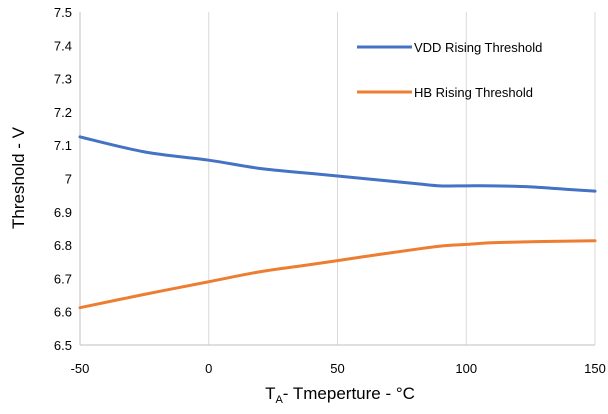 Image resolution: width=608 pixels, height=414 pixels. I want to click on x-tick-label: 50, so click(337, 368).